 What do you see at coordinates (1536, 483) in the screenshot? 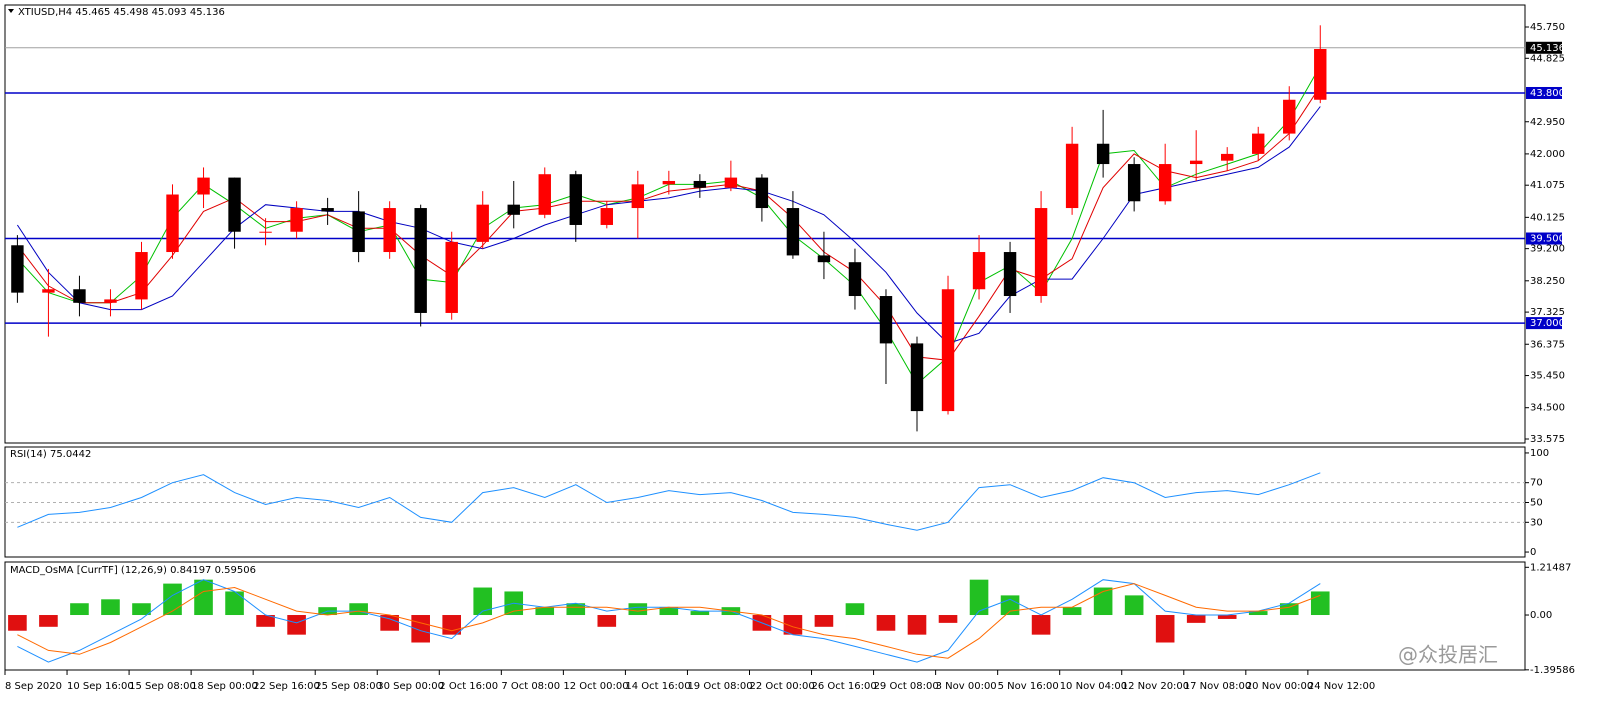
I see `y-tick-label: 70` at bounding box center [1536, 483].